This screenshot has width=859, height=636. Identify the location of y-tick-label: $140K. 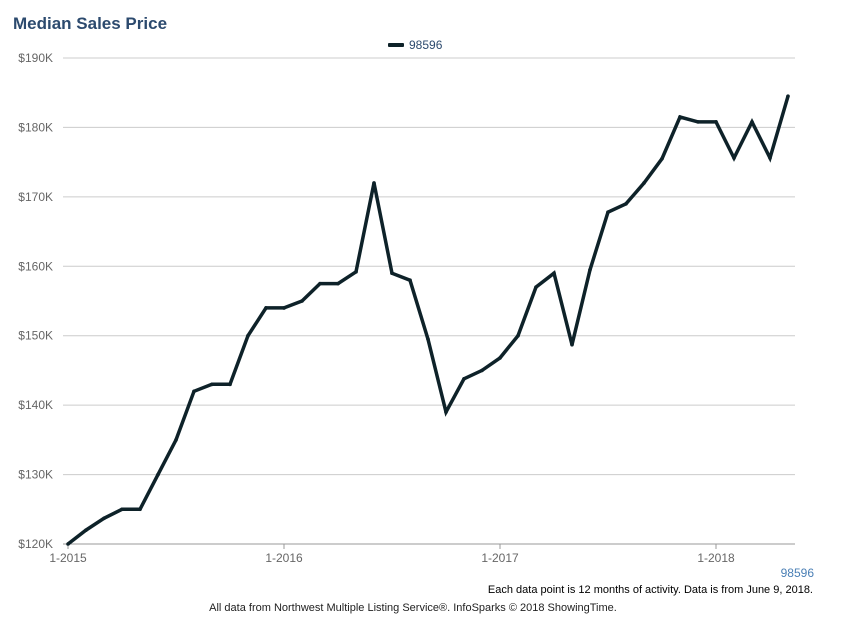
(35, 405).